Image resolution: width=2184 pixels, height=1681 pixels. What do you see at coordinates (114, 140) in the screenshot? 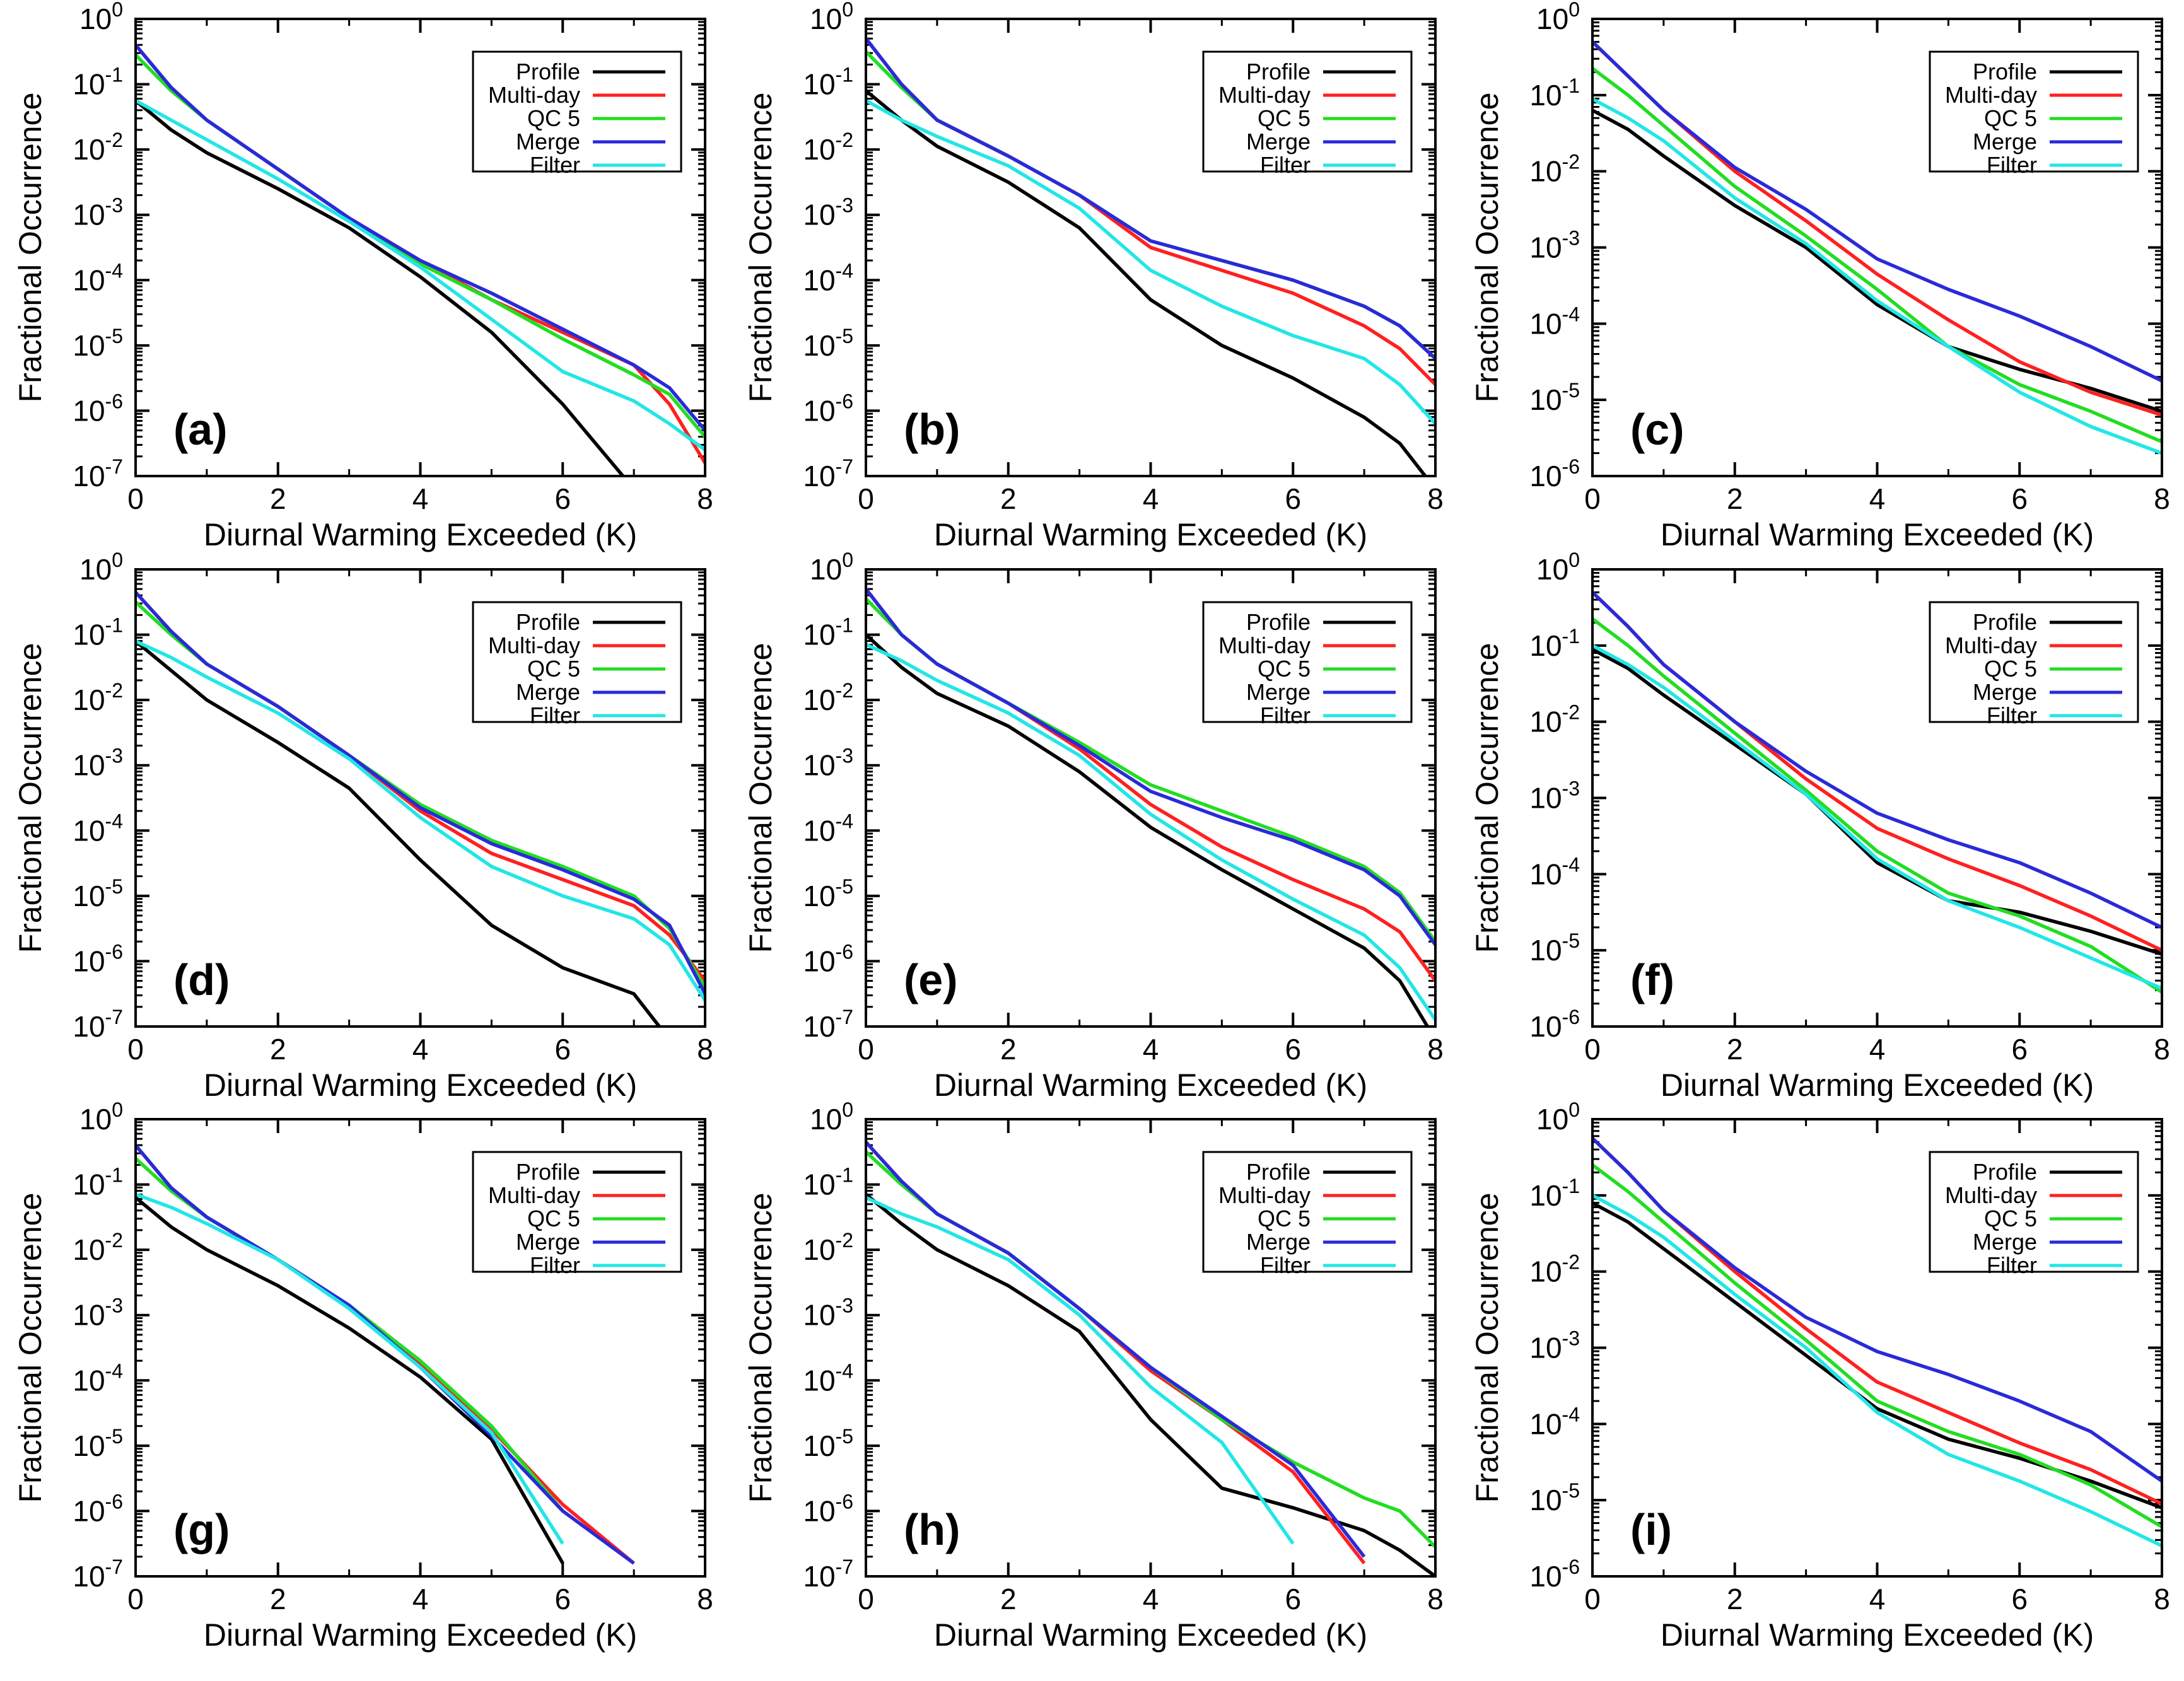
I see `y-tick-exponent: -2` at bounding box center [114, 140].